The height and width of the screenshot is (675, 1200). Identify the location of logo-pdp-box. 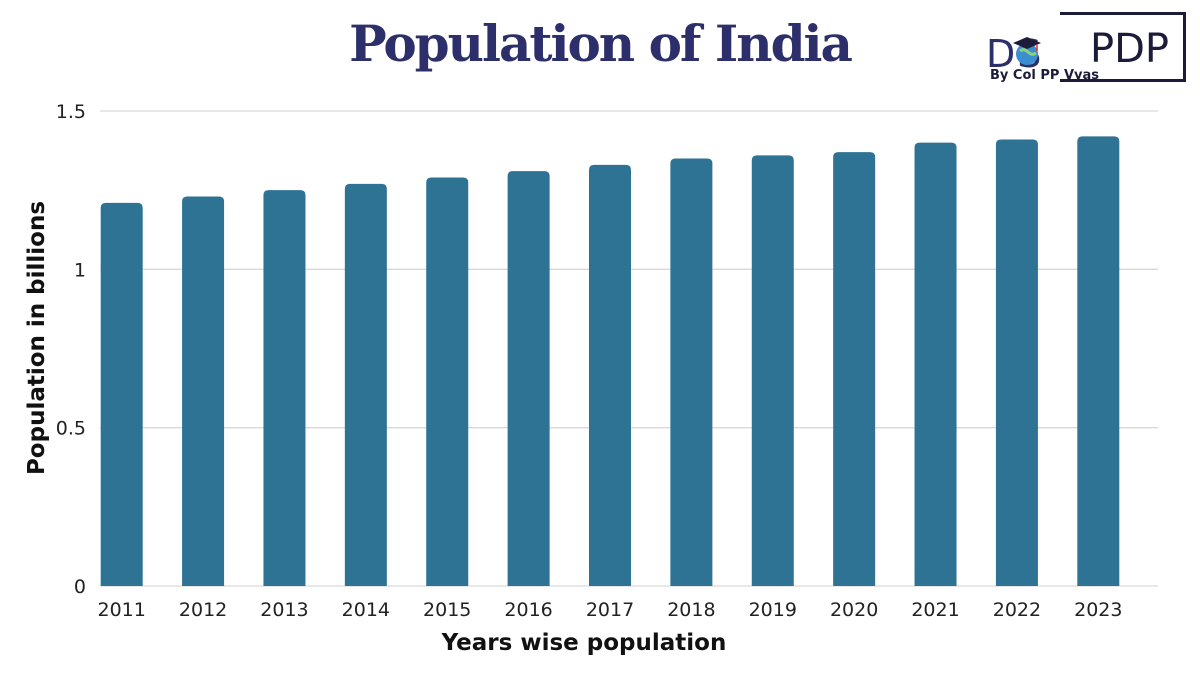
(1123, 47).